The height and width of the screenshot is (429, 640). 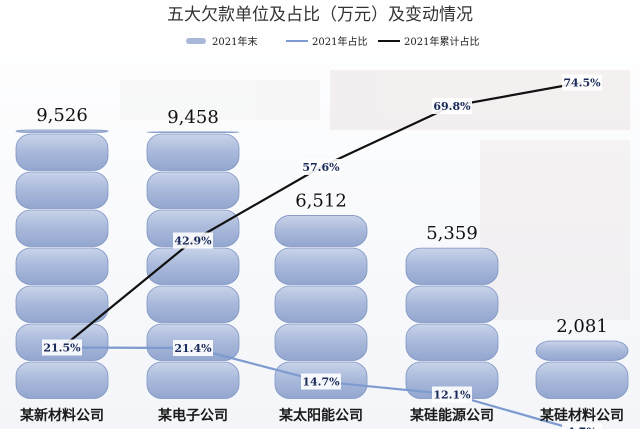 I want to click on cumulative-data-label: 42.9%, so click(x=193, y=240).